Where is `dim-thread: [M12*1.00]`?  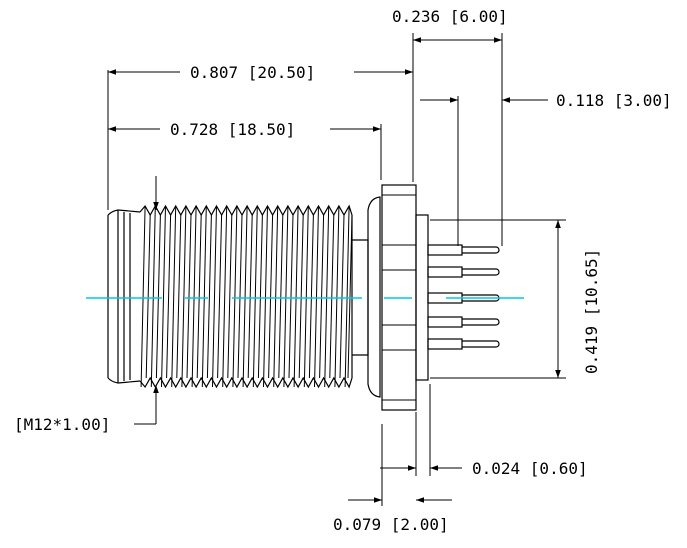
dim-thread: [M12*1.00] is located at coordinates (86, 305).